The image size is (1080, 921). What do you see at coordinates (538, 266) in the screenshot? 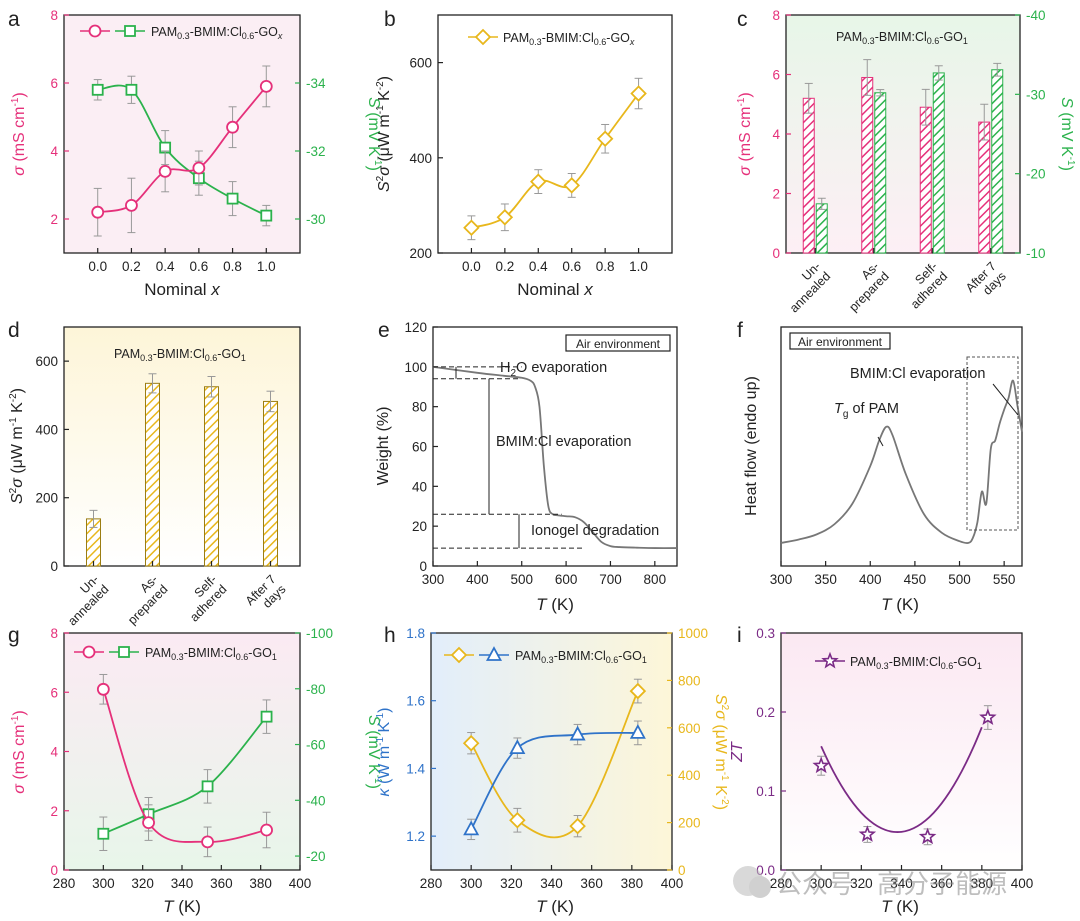
I see `x-tick-label: 0.4` at bounding box center [538, 266].